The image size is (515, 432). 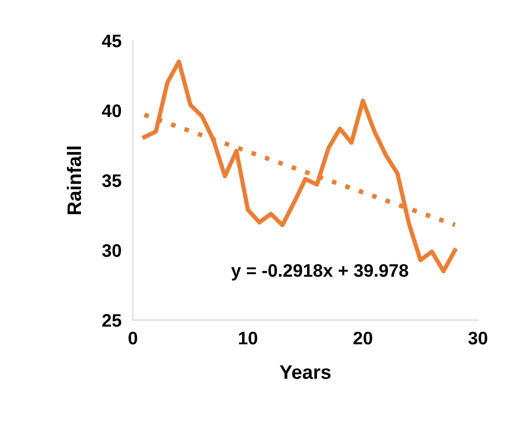 What do you see at coordinates (112, 320) in the screenshot?
I see `y-tick-label: 25` at bounding box center [112, 320].